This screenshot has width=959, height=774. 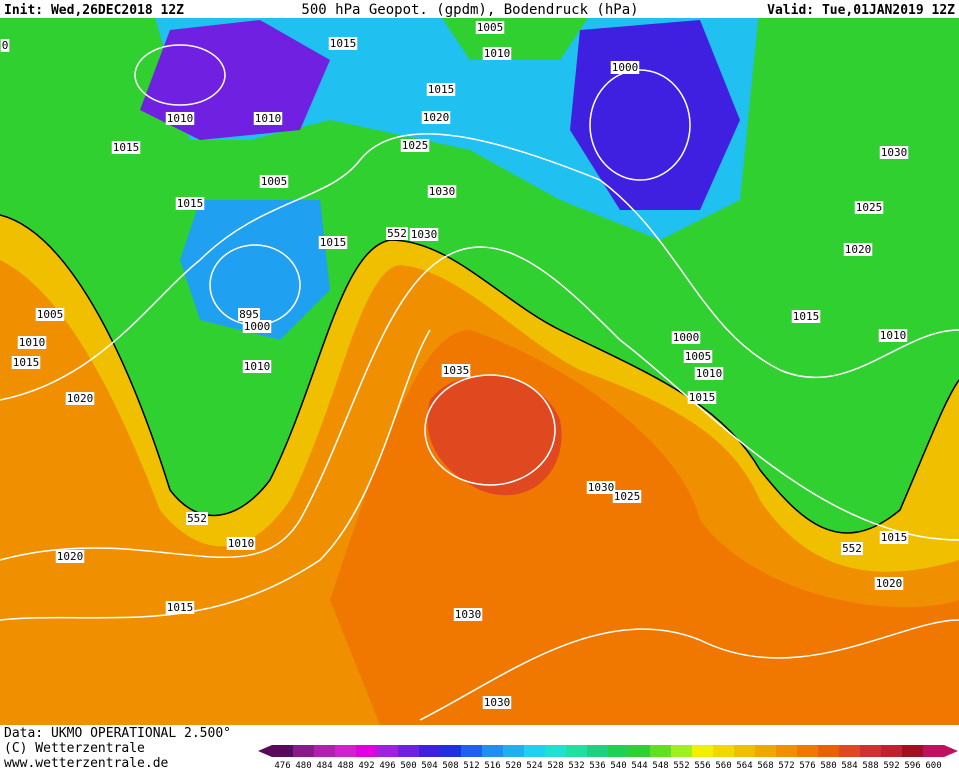 I want to click on colorbar-label: 476, so click(x=282, y=765).